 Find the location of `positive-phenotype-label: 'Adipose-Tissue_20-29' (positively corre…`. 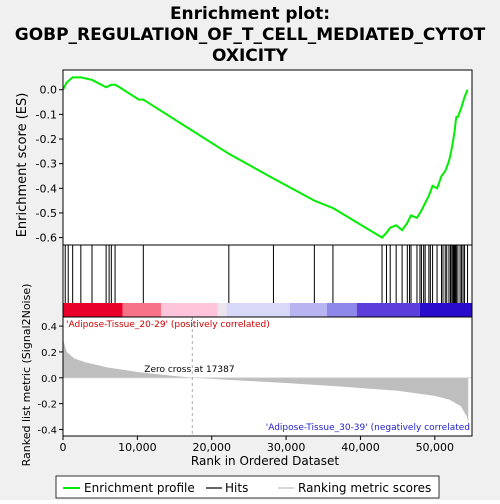

positive-phenotype-label: 'Adipose-Tissue_20-29' (positively corre… is located at coordinates (168, 325).